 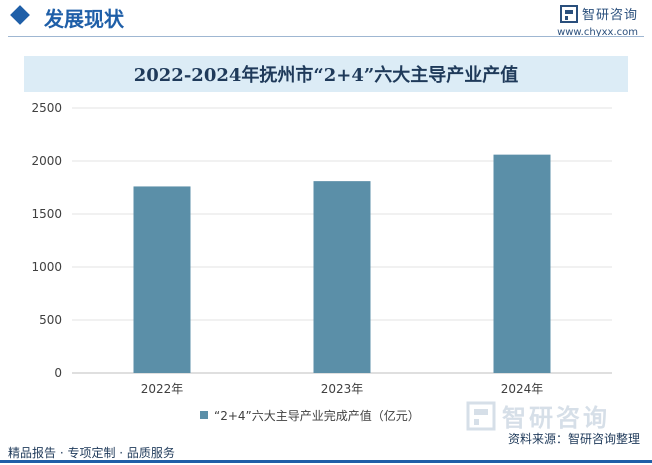 I want to click on x-tick-label: 2023年, so click(x=342, y=389).